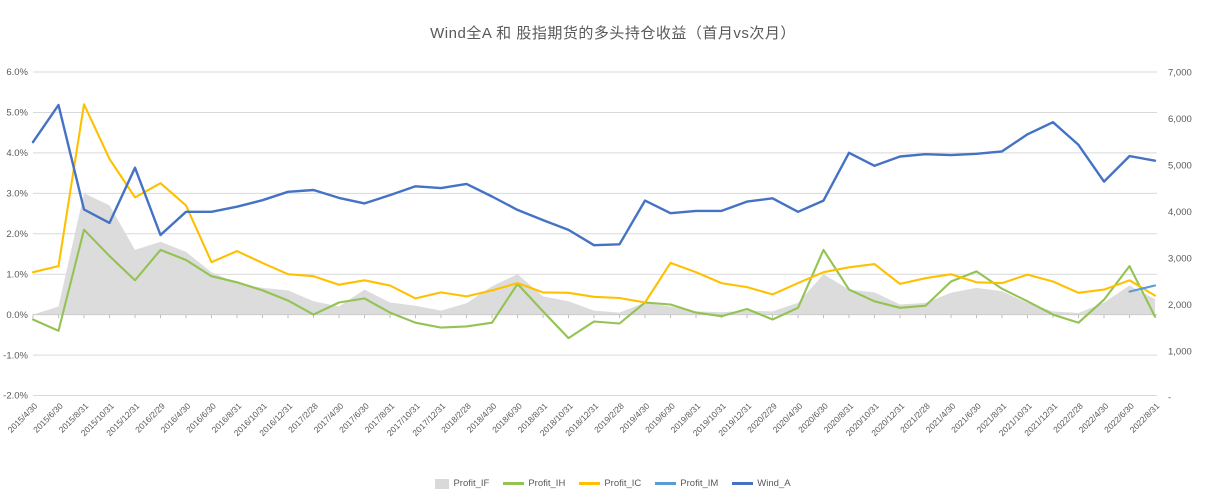 The image size is (1226, 501). I want to click on chart-title: Wind全A 和 股指期货的多头持仓收益（首月vs次月）, so click(613, 33).